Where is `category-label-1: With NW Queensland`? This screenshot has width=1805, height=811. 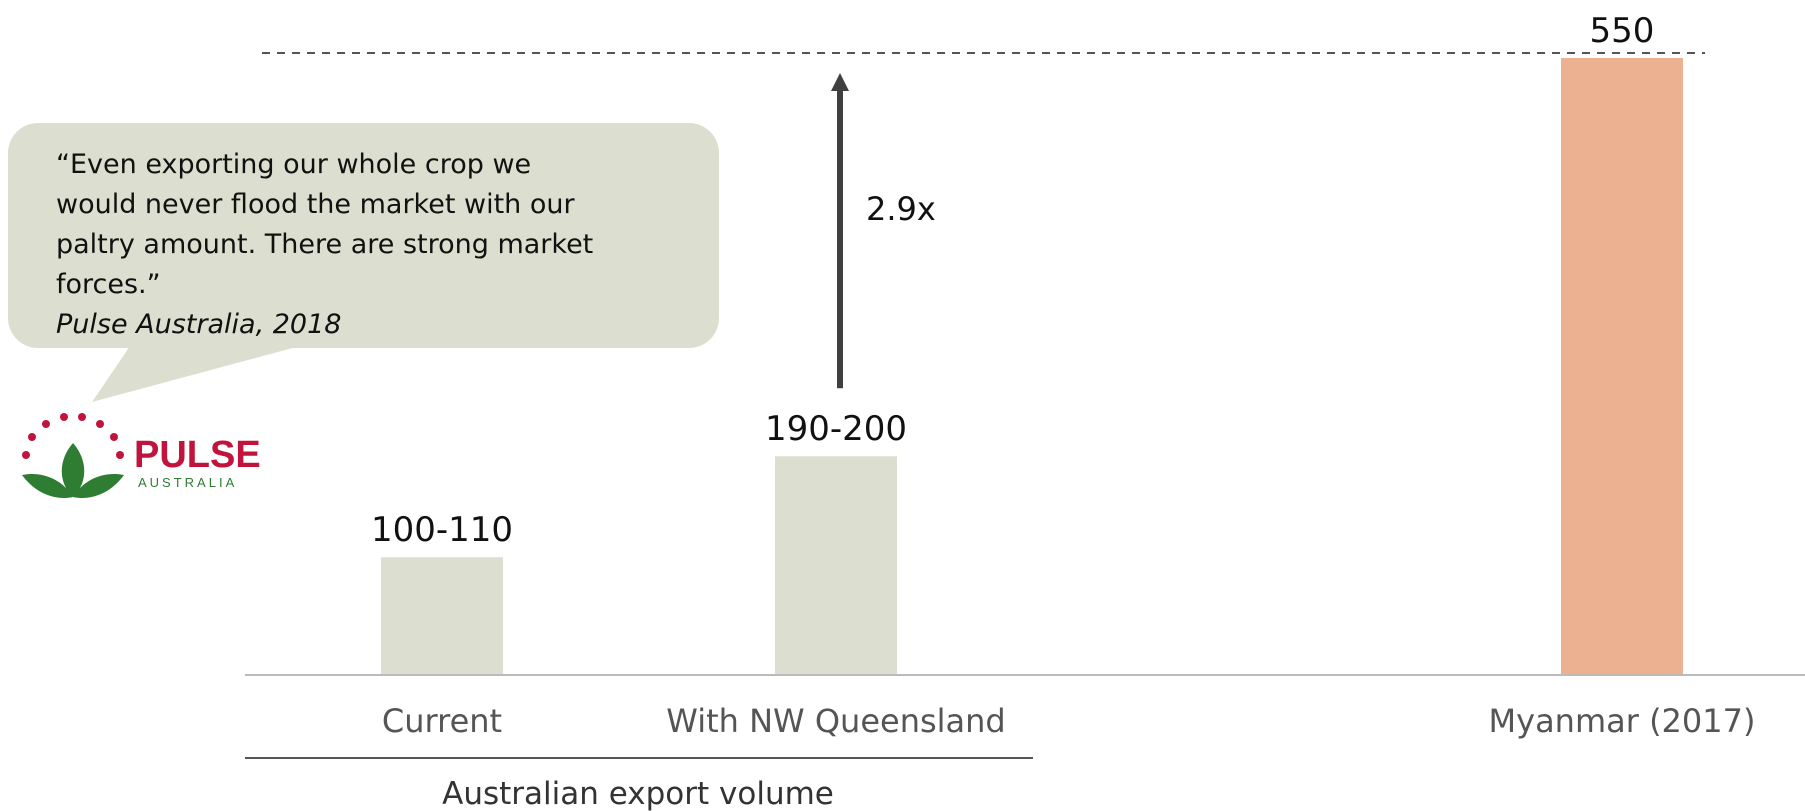
category-label-1: With NW Queensland is located at coordinates (835, 721).